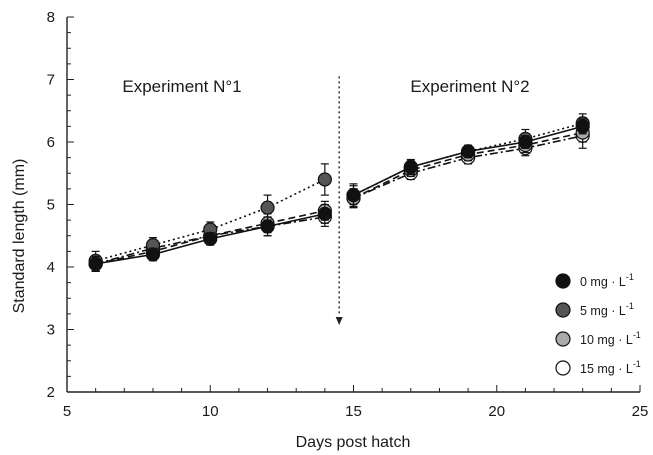  I want to click on legend-label: 15 mg · L-1, so click(610, 367).